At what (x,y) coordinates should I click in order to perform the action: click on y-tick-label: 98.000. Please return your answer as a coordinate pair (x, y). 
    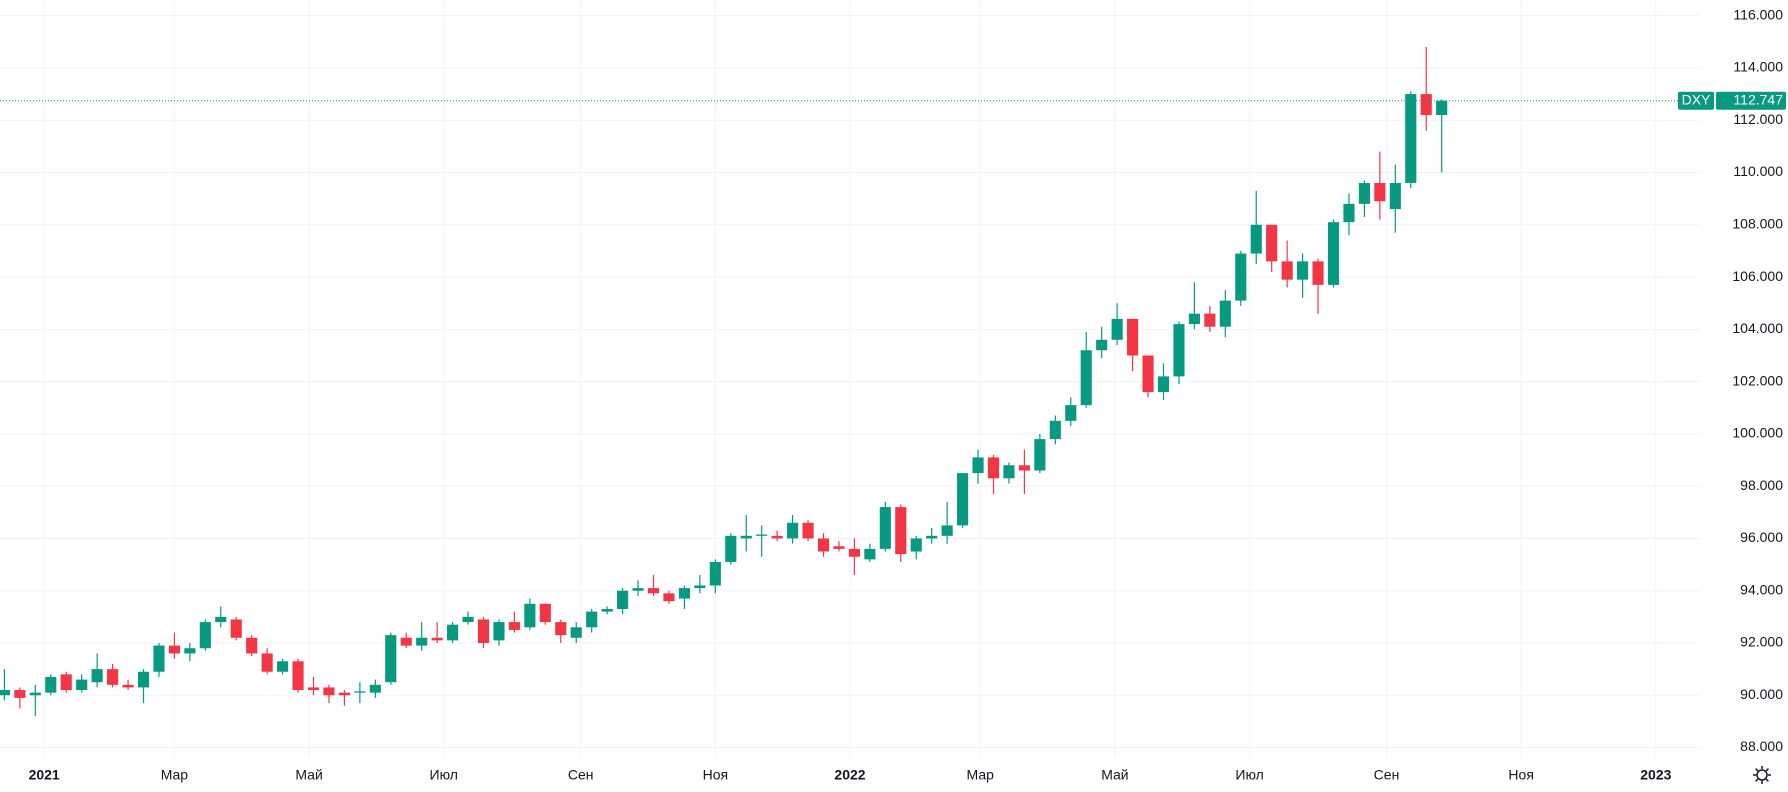
    Looking at the image, I should click on (1761, 485).